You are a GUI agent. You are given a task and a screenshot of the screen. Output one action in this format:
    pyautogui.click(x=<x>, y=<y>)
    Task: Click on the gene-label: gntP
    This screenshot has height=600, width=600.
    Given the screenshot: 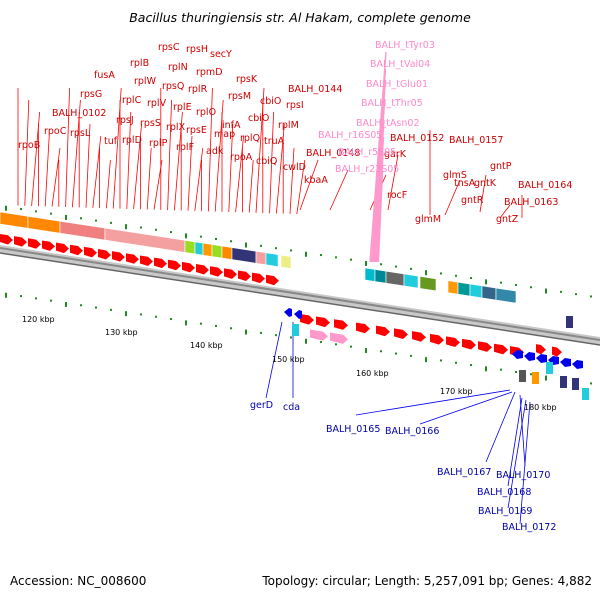 What is the action you would take?
    pyautogui.click(x=501, y=166)
    